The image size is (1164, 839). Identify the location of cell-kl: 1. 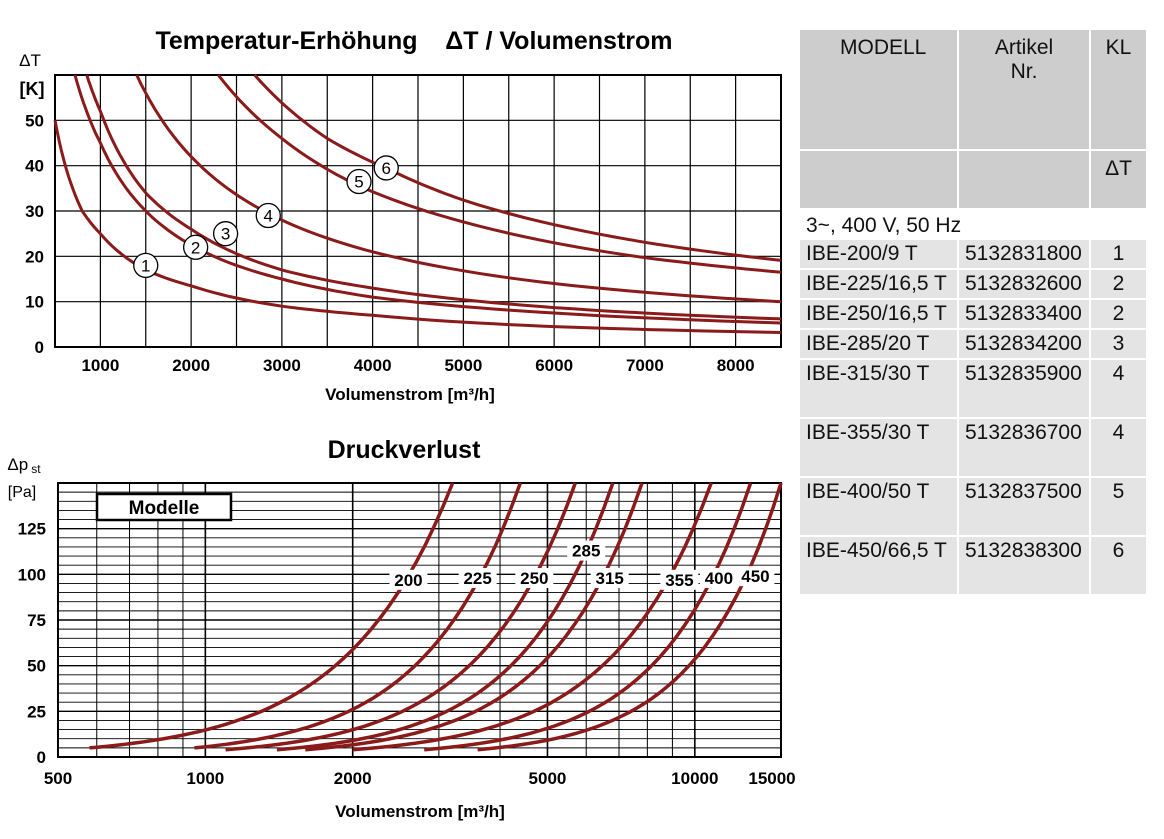
(1118, 255).